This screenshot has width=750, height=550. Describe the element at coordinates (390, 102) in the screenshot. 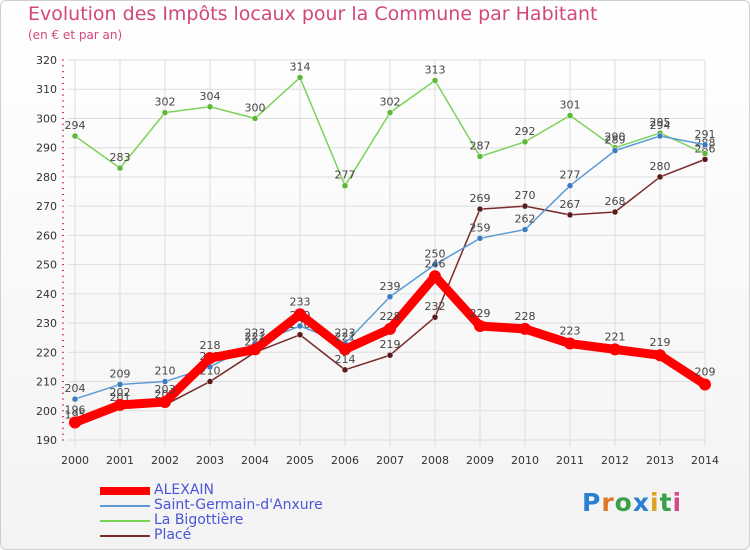

I see `data-label: 302` at that location.